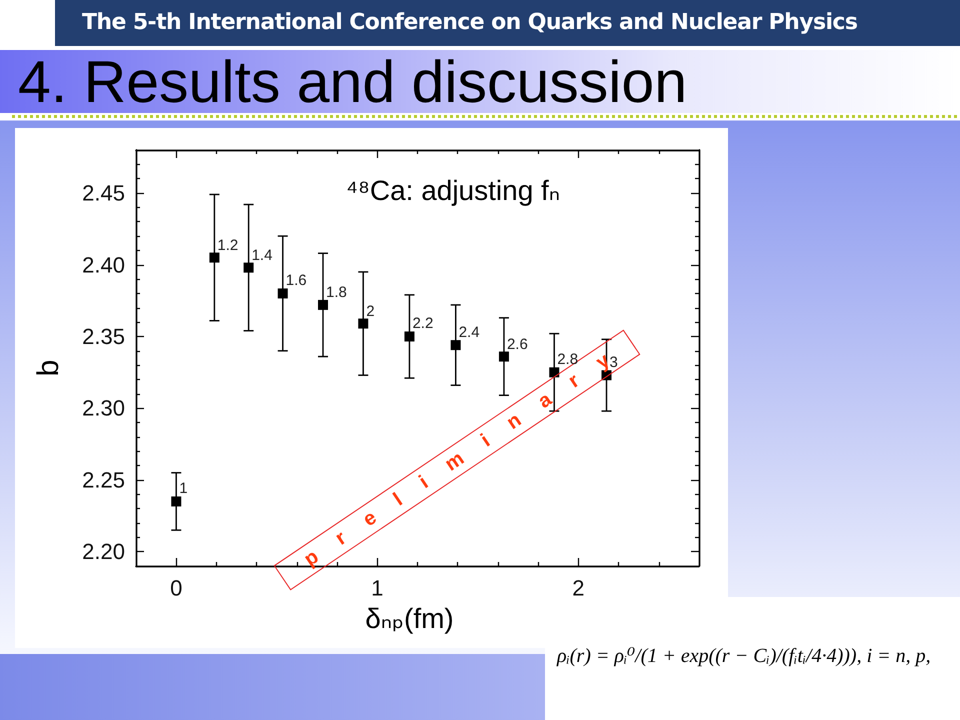 This screenshot has width=960, height=720. I want to click on chart-title: 4. Results and discussion, so click(353, 82).